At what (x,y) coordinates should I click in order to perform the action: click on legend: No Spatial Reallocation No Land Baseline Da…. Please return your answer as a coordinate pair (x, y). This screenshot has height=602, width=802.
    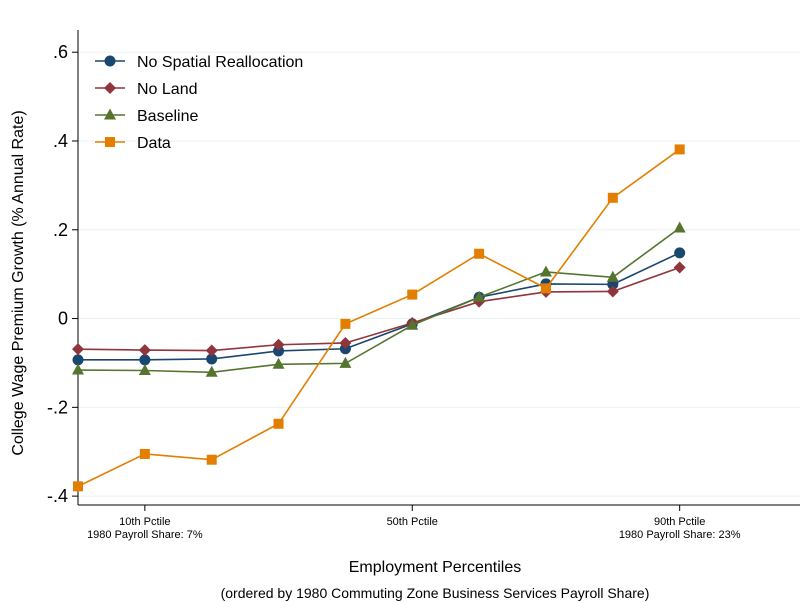
    Looking at the image, I should click on (199, 103).